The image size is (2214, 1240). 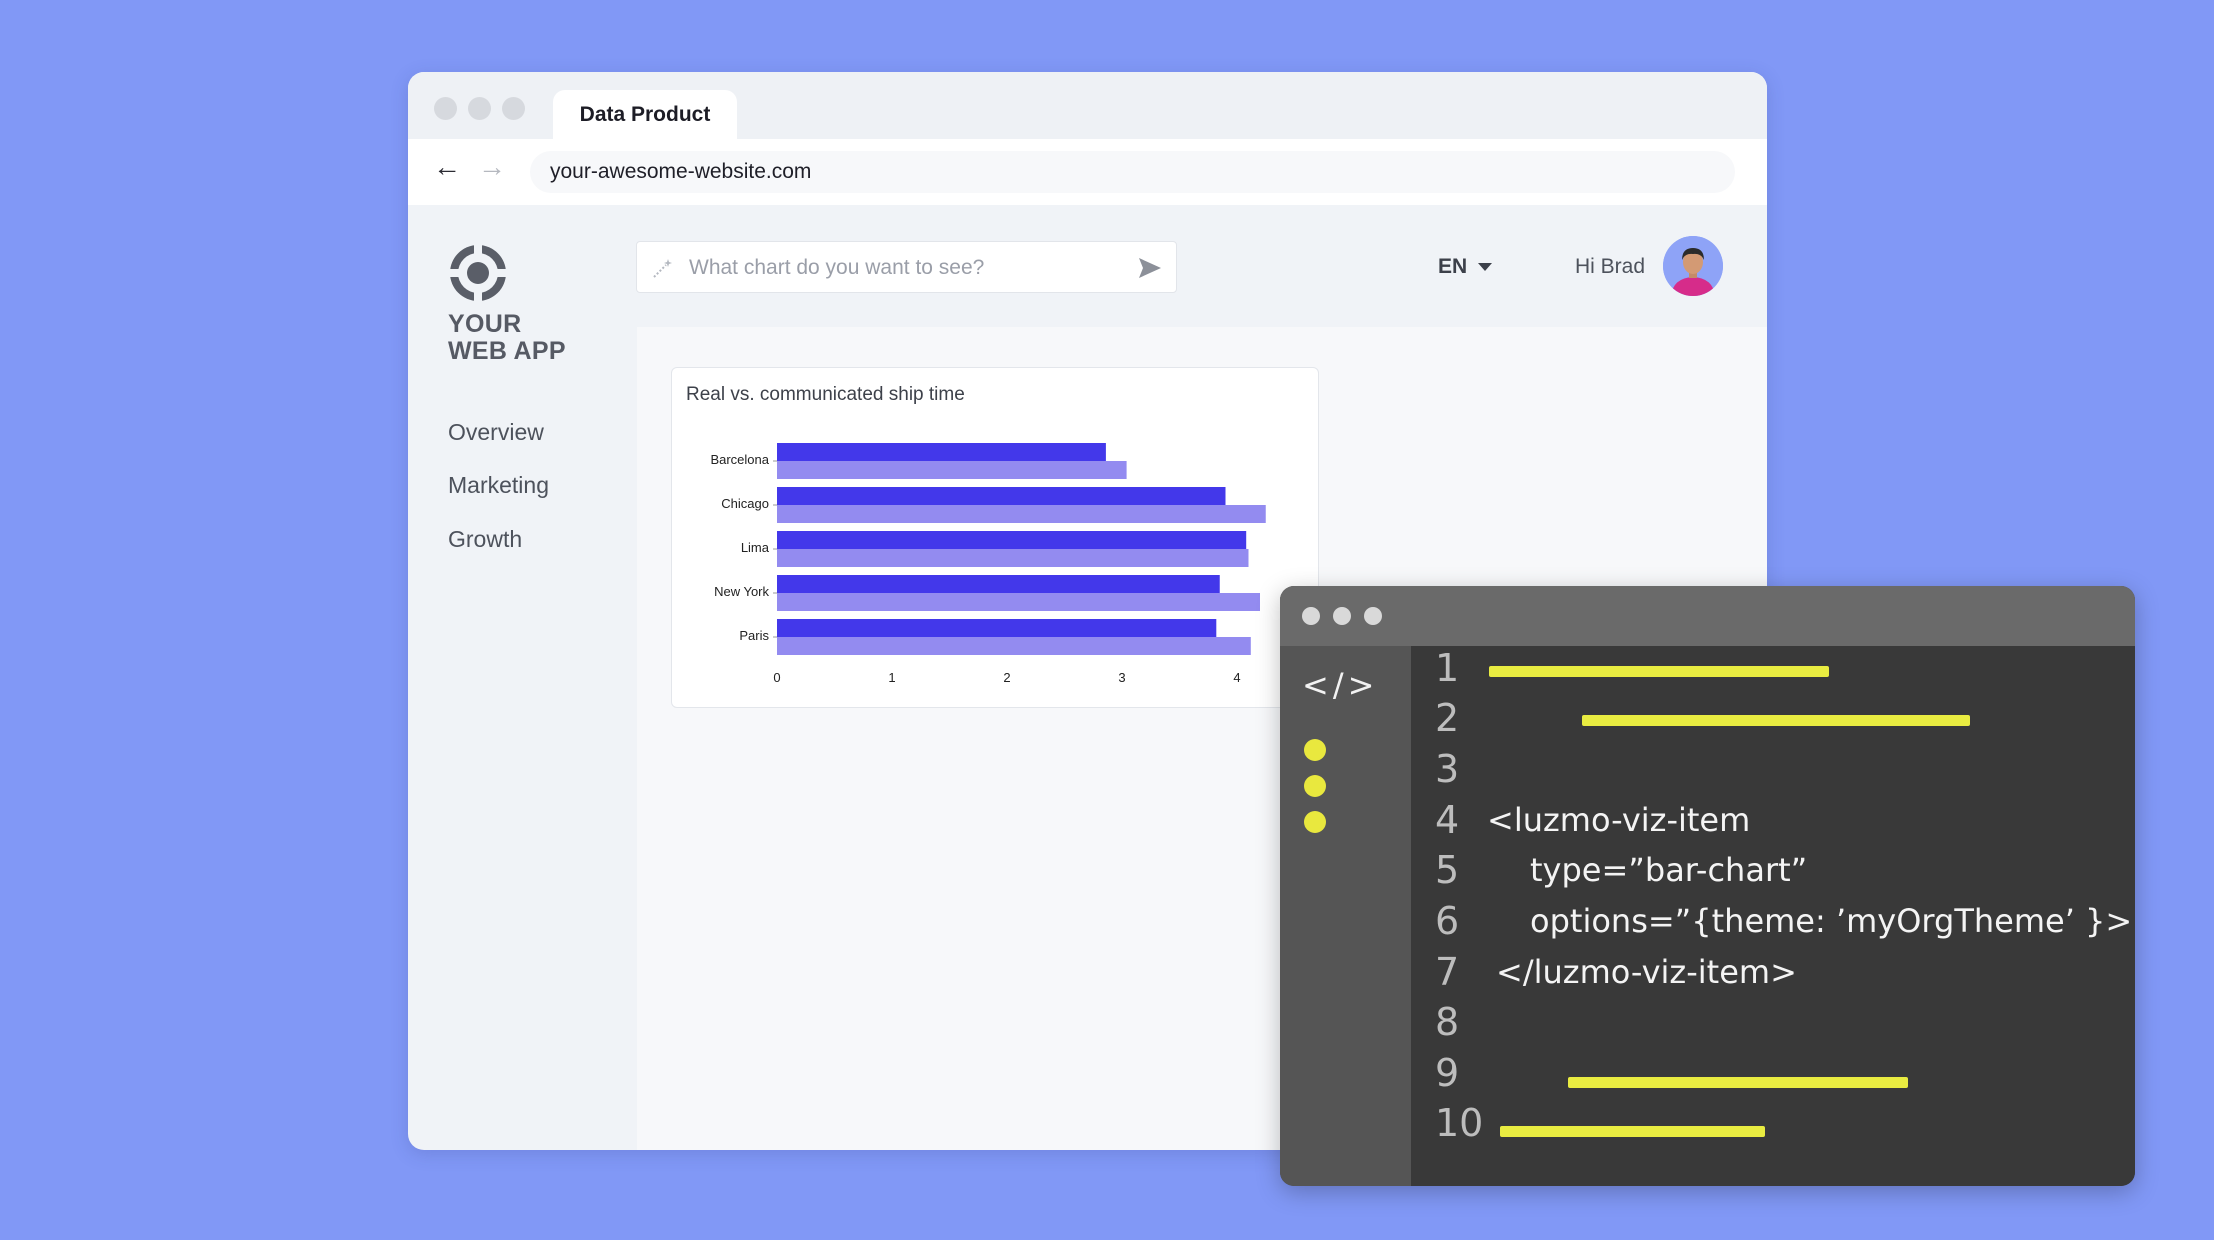 I want to click on x-tick-label: 0, so click(x=776, y=677).